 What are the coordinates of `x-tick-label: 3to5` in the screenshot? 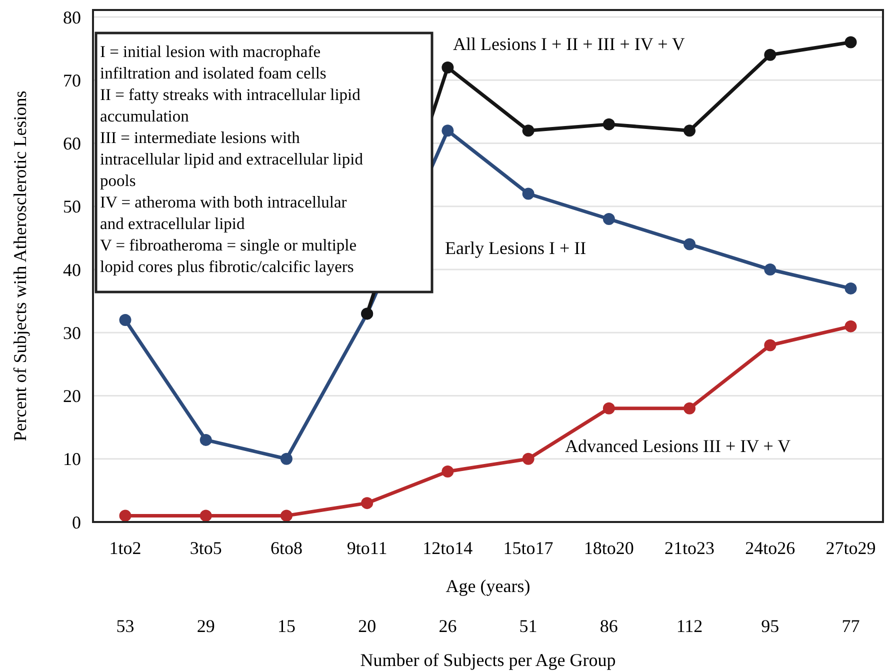 It's located at (206, 548).